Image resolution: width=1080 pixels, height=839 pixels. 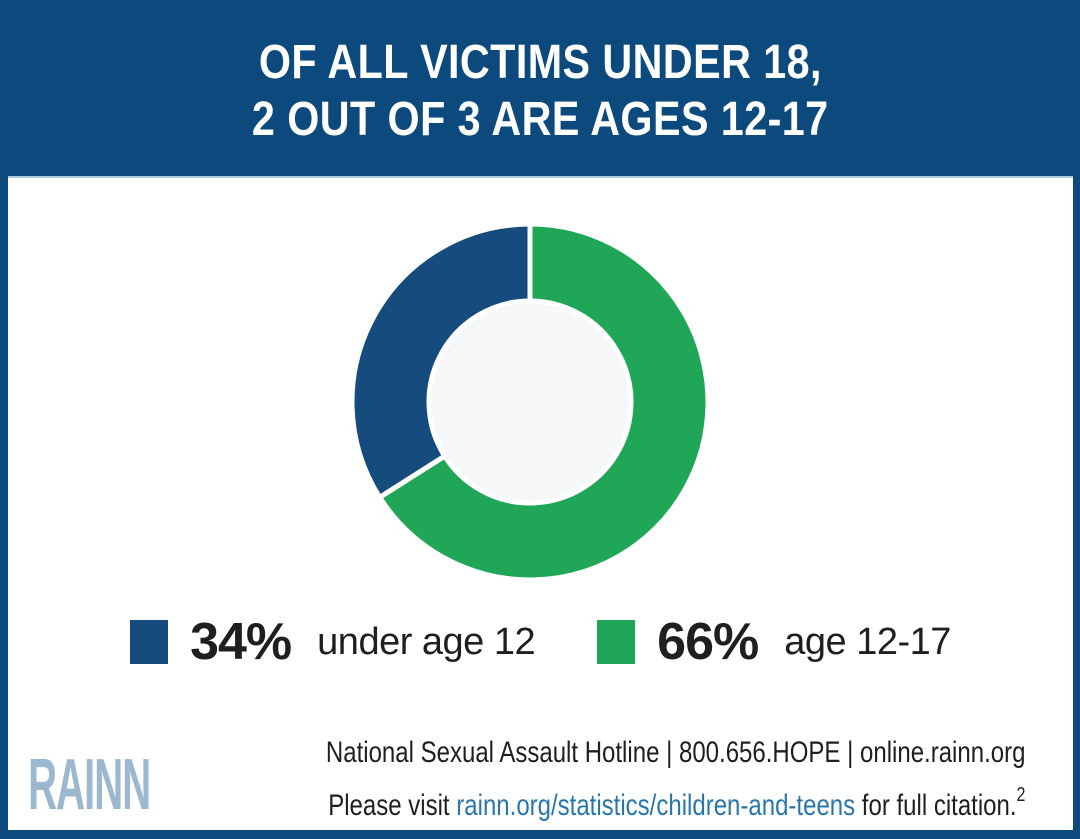 I want to click on legend-label-under-age-12: under age 12, so click(x=426, y=641).